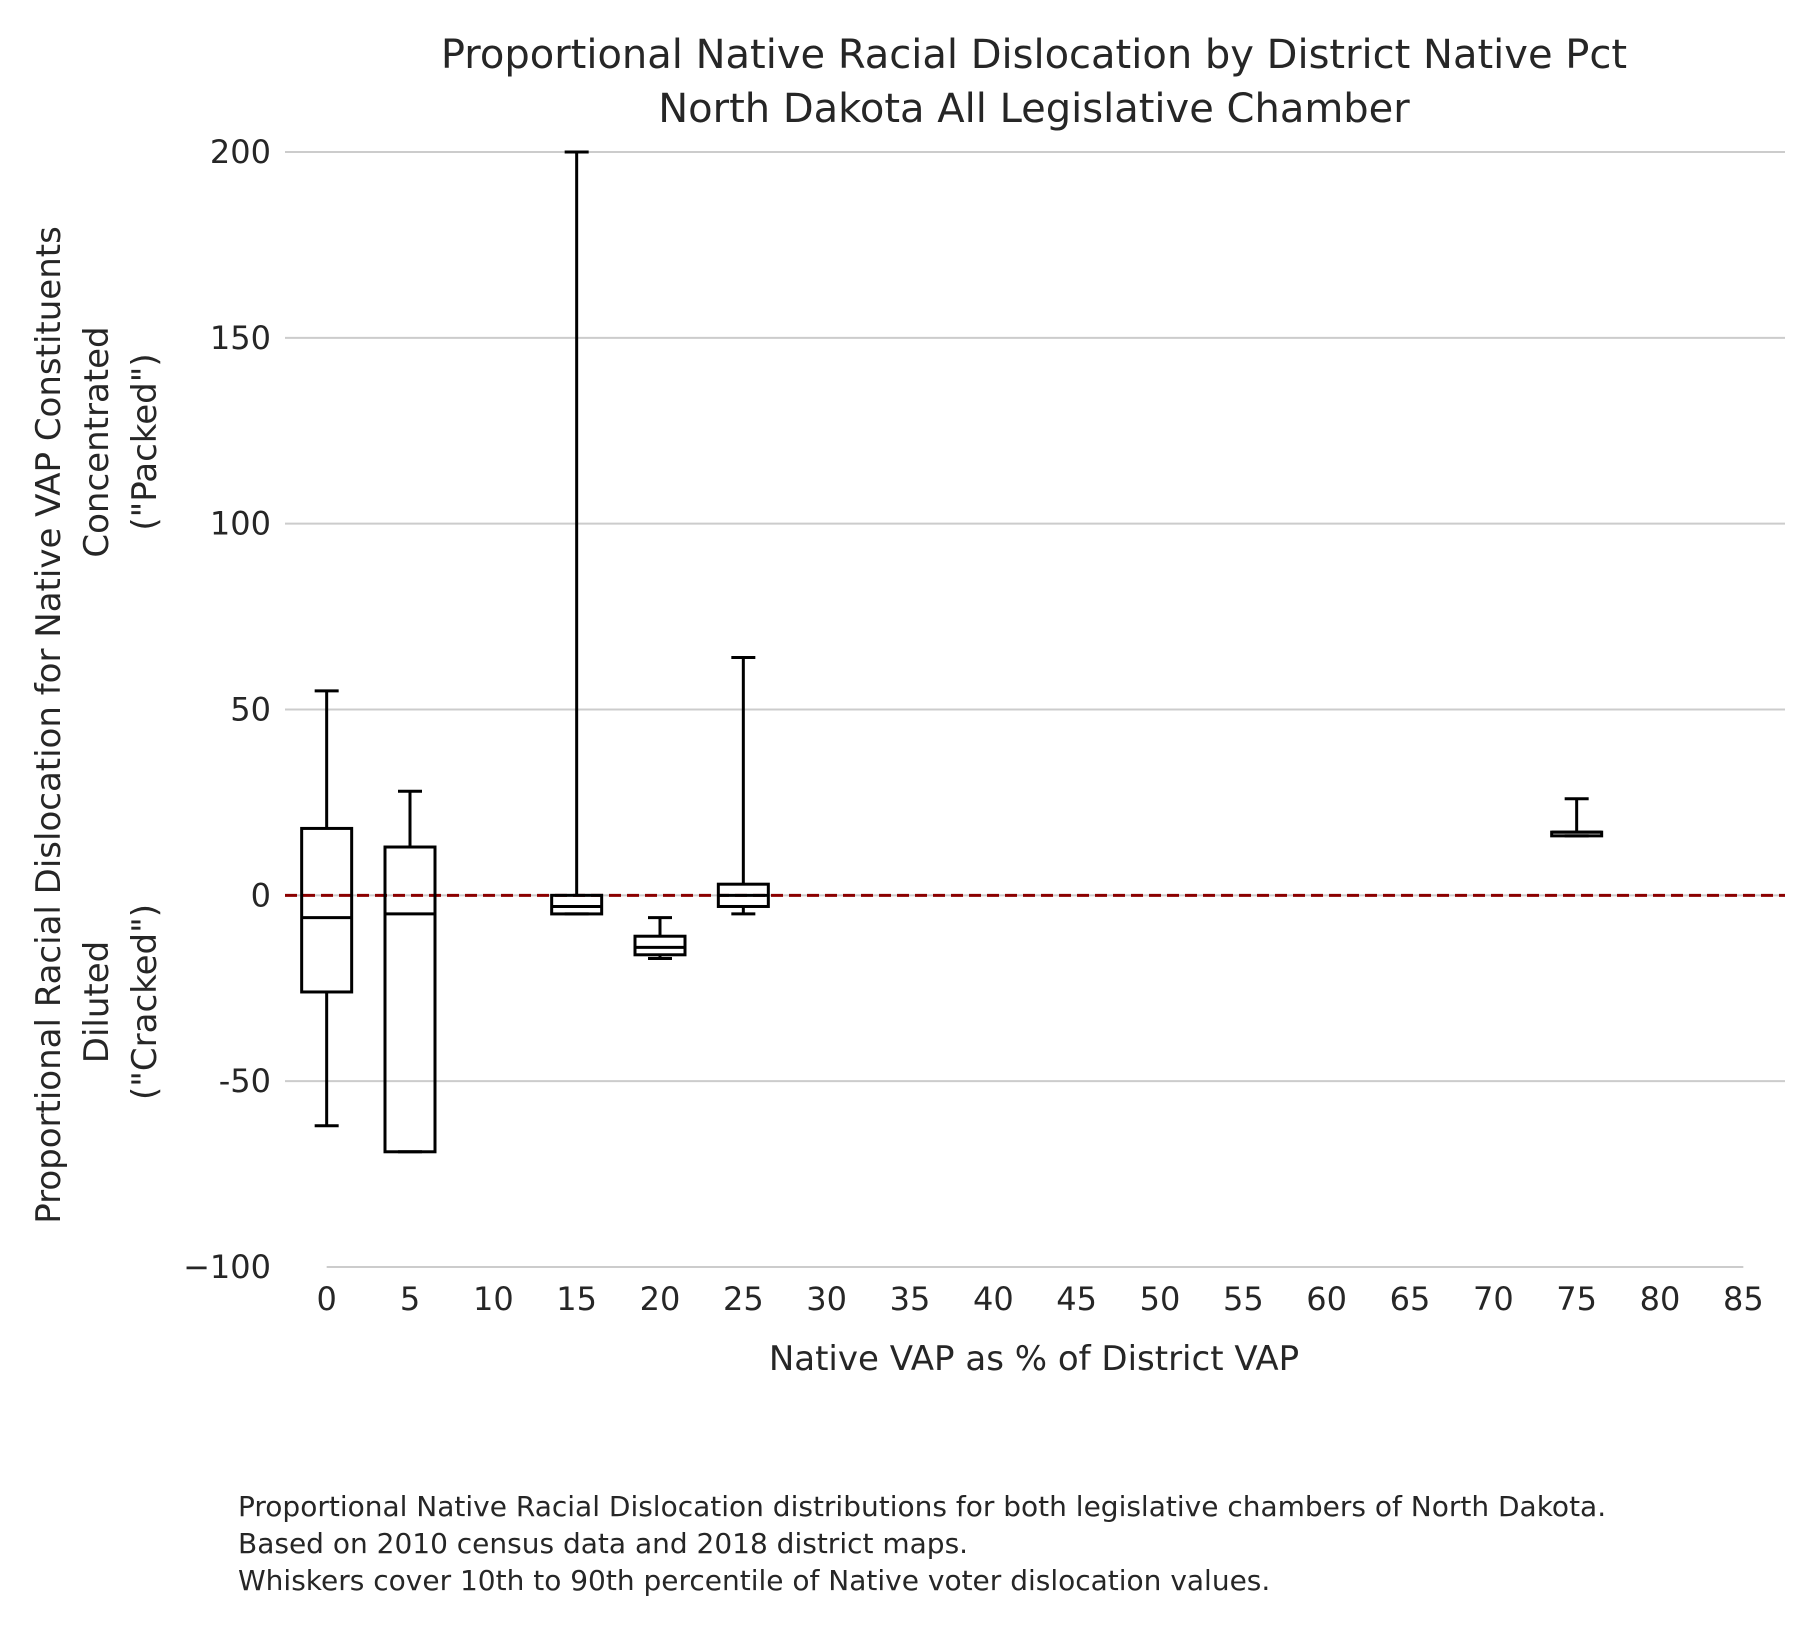  What do you see at coordinates (1160, 1299) in the screenshot?
I see `x-tick-label: 50` at bounding box center [1160, 1299].